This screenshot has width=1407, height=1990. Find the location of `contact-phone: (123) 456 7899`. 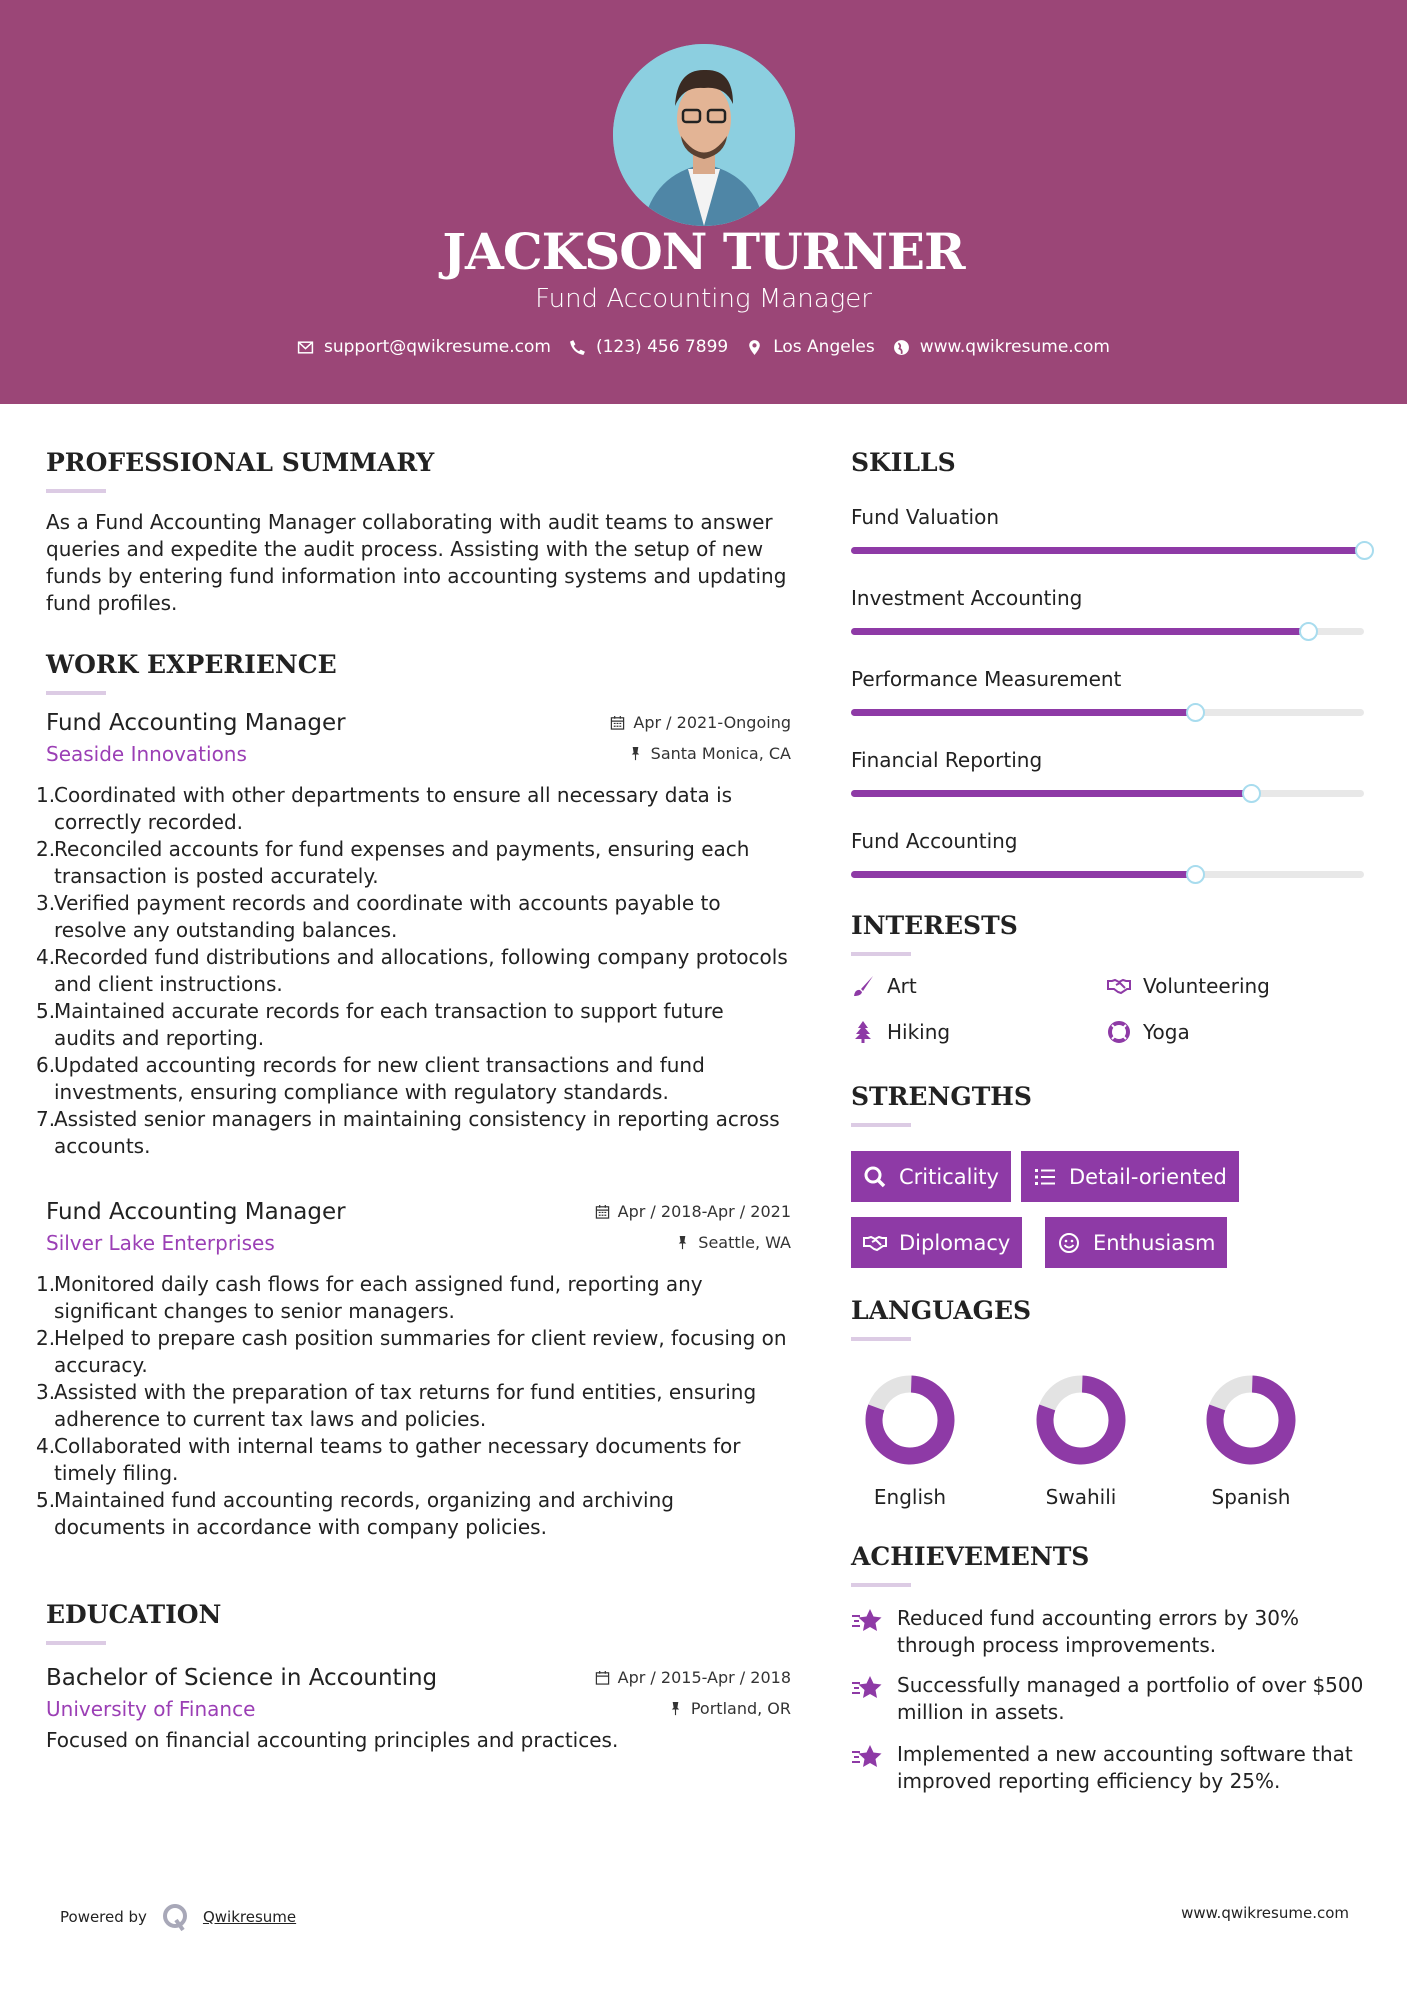

contact-phone: (123) 456 7899 is located at coordinates (648, 347).